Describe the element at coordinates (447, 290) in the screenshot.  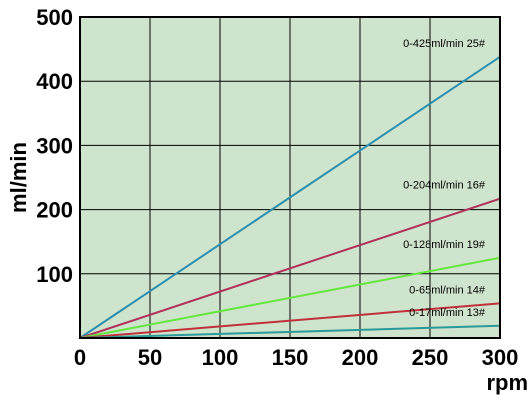
I see `series-label: 0-65ml/min 14#` at that location.